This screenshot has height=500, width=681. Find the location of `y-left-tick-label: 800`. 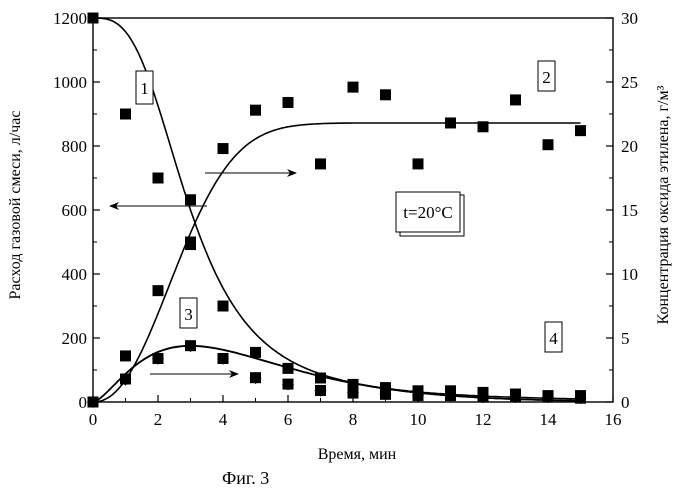

y-left-tick-label: 800 is located at coordinates (75, 146).